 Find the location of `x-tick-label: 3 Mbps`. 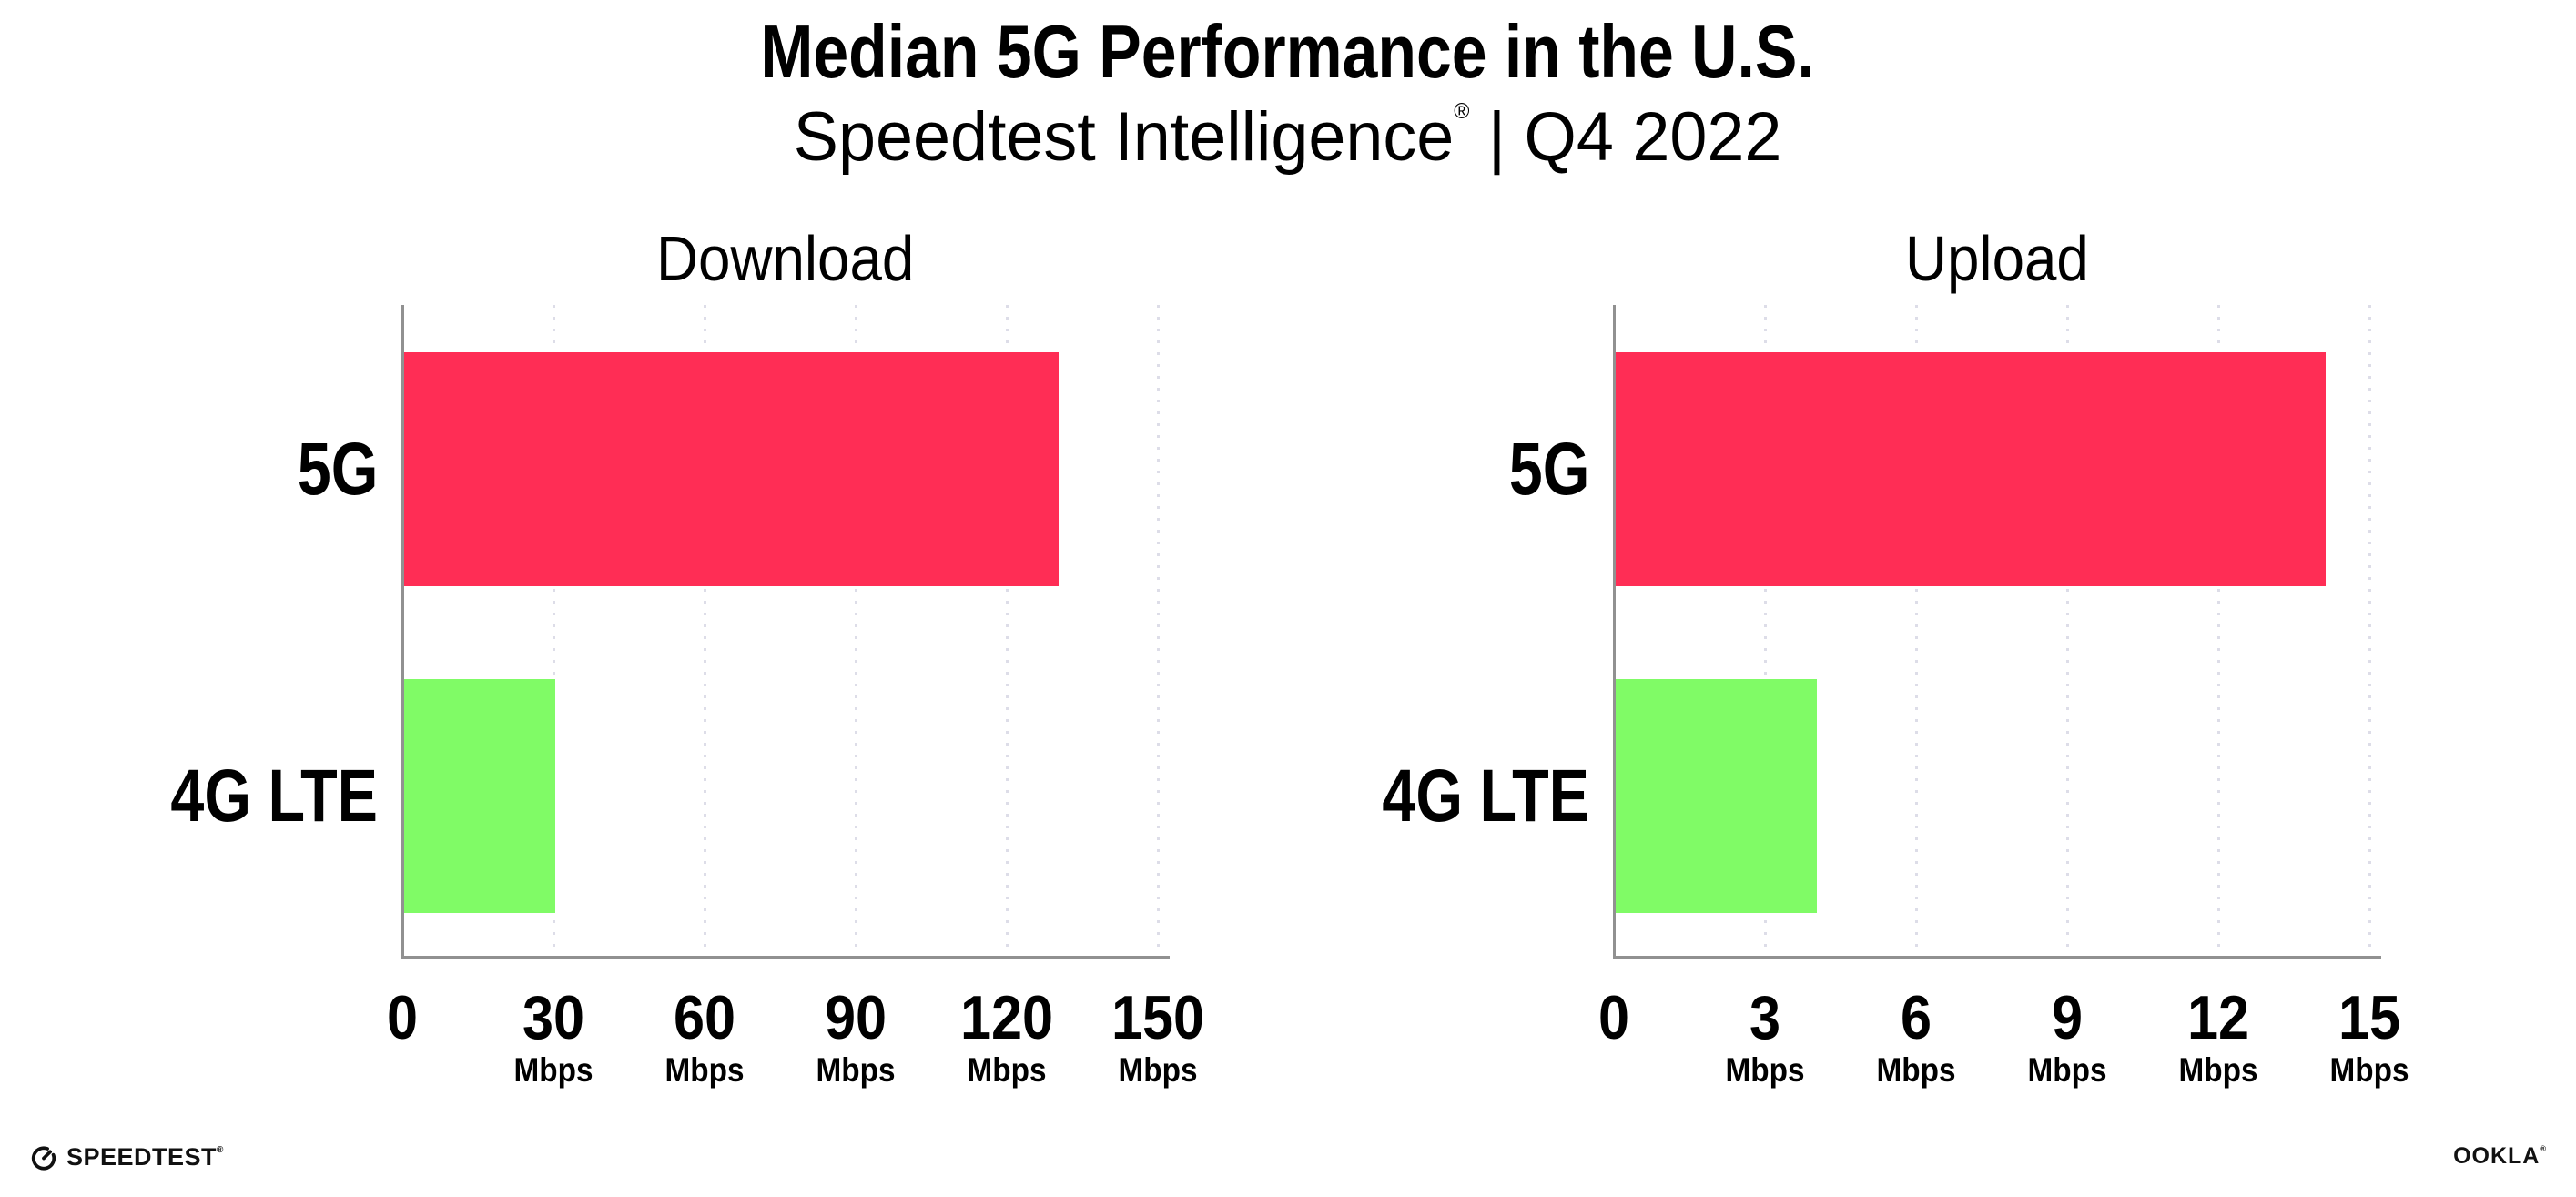

x-tick-label: 3 Mbps is located at coordinates (1765, 1037).